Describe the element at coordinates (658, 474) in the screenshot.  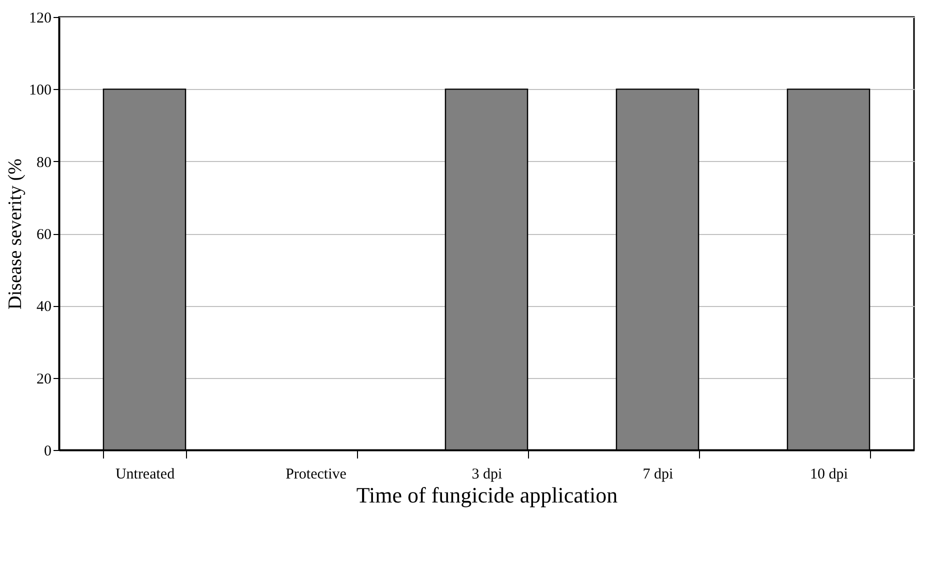
I see `x-tick-label: 7 dpi` at that location.